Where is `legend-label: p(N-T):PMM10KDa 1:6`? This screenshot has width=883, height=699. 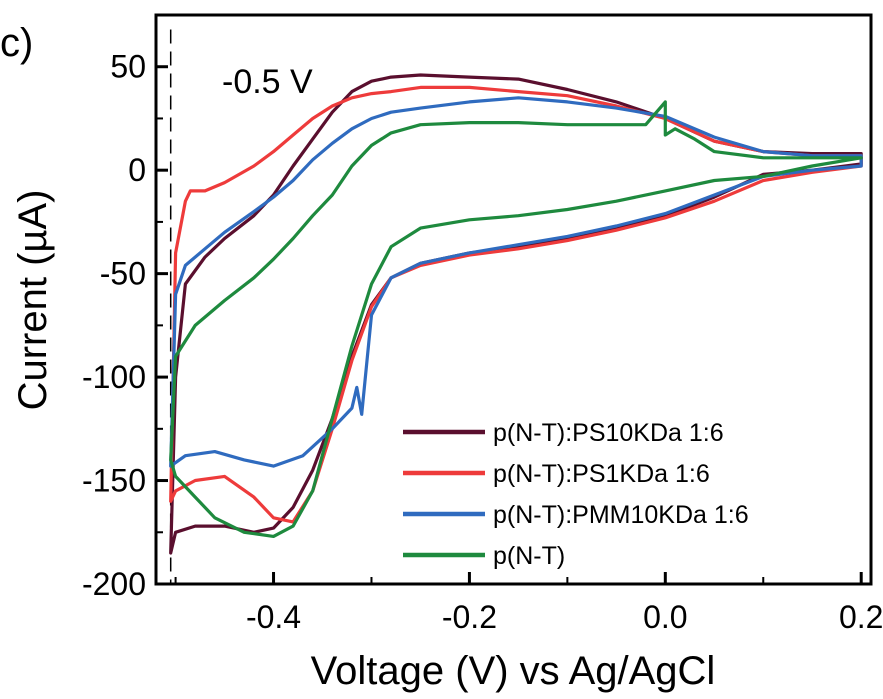 legend-label: p(N-T):PMM10KDa 1:6 is located at coordinates (621, 515).